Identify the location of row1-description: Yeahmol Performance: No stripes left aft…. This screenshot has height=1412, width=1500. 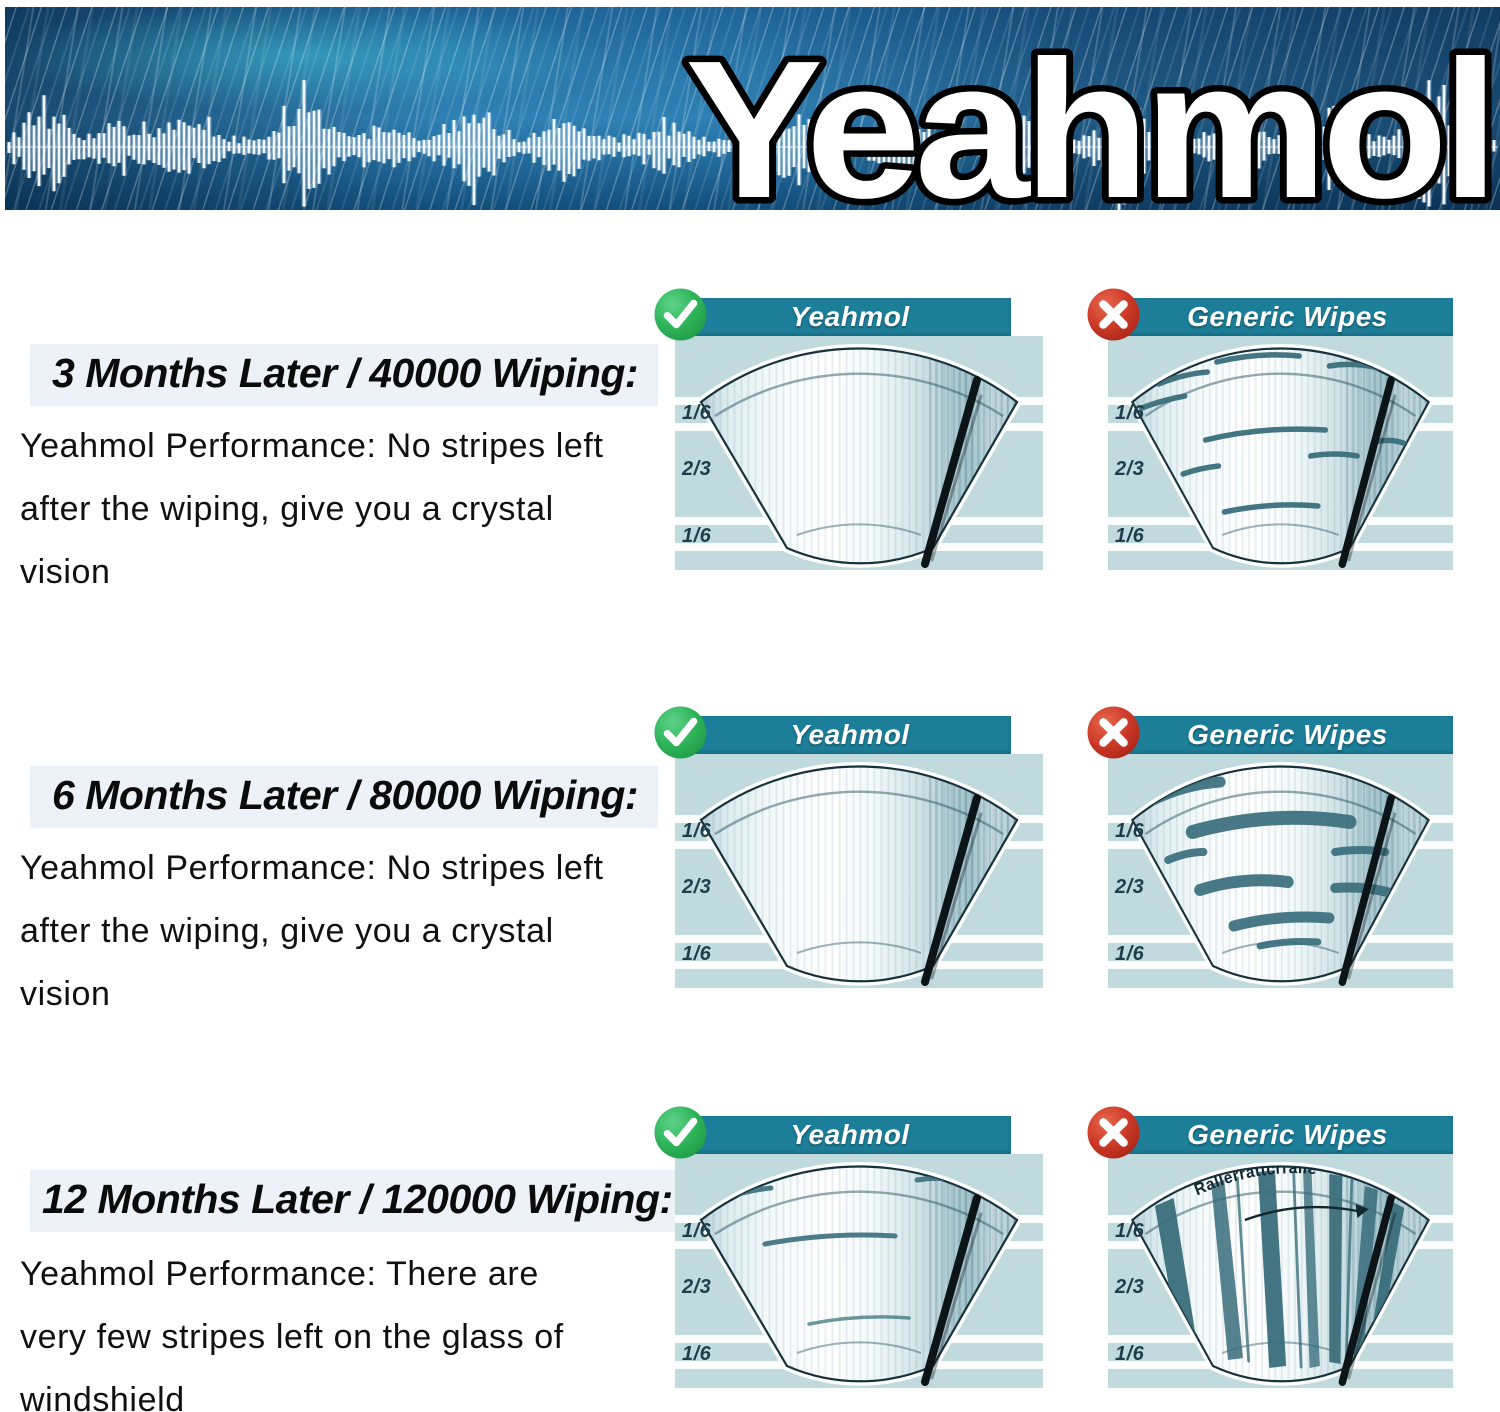
(342, 509).